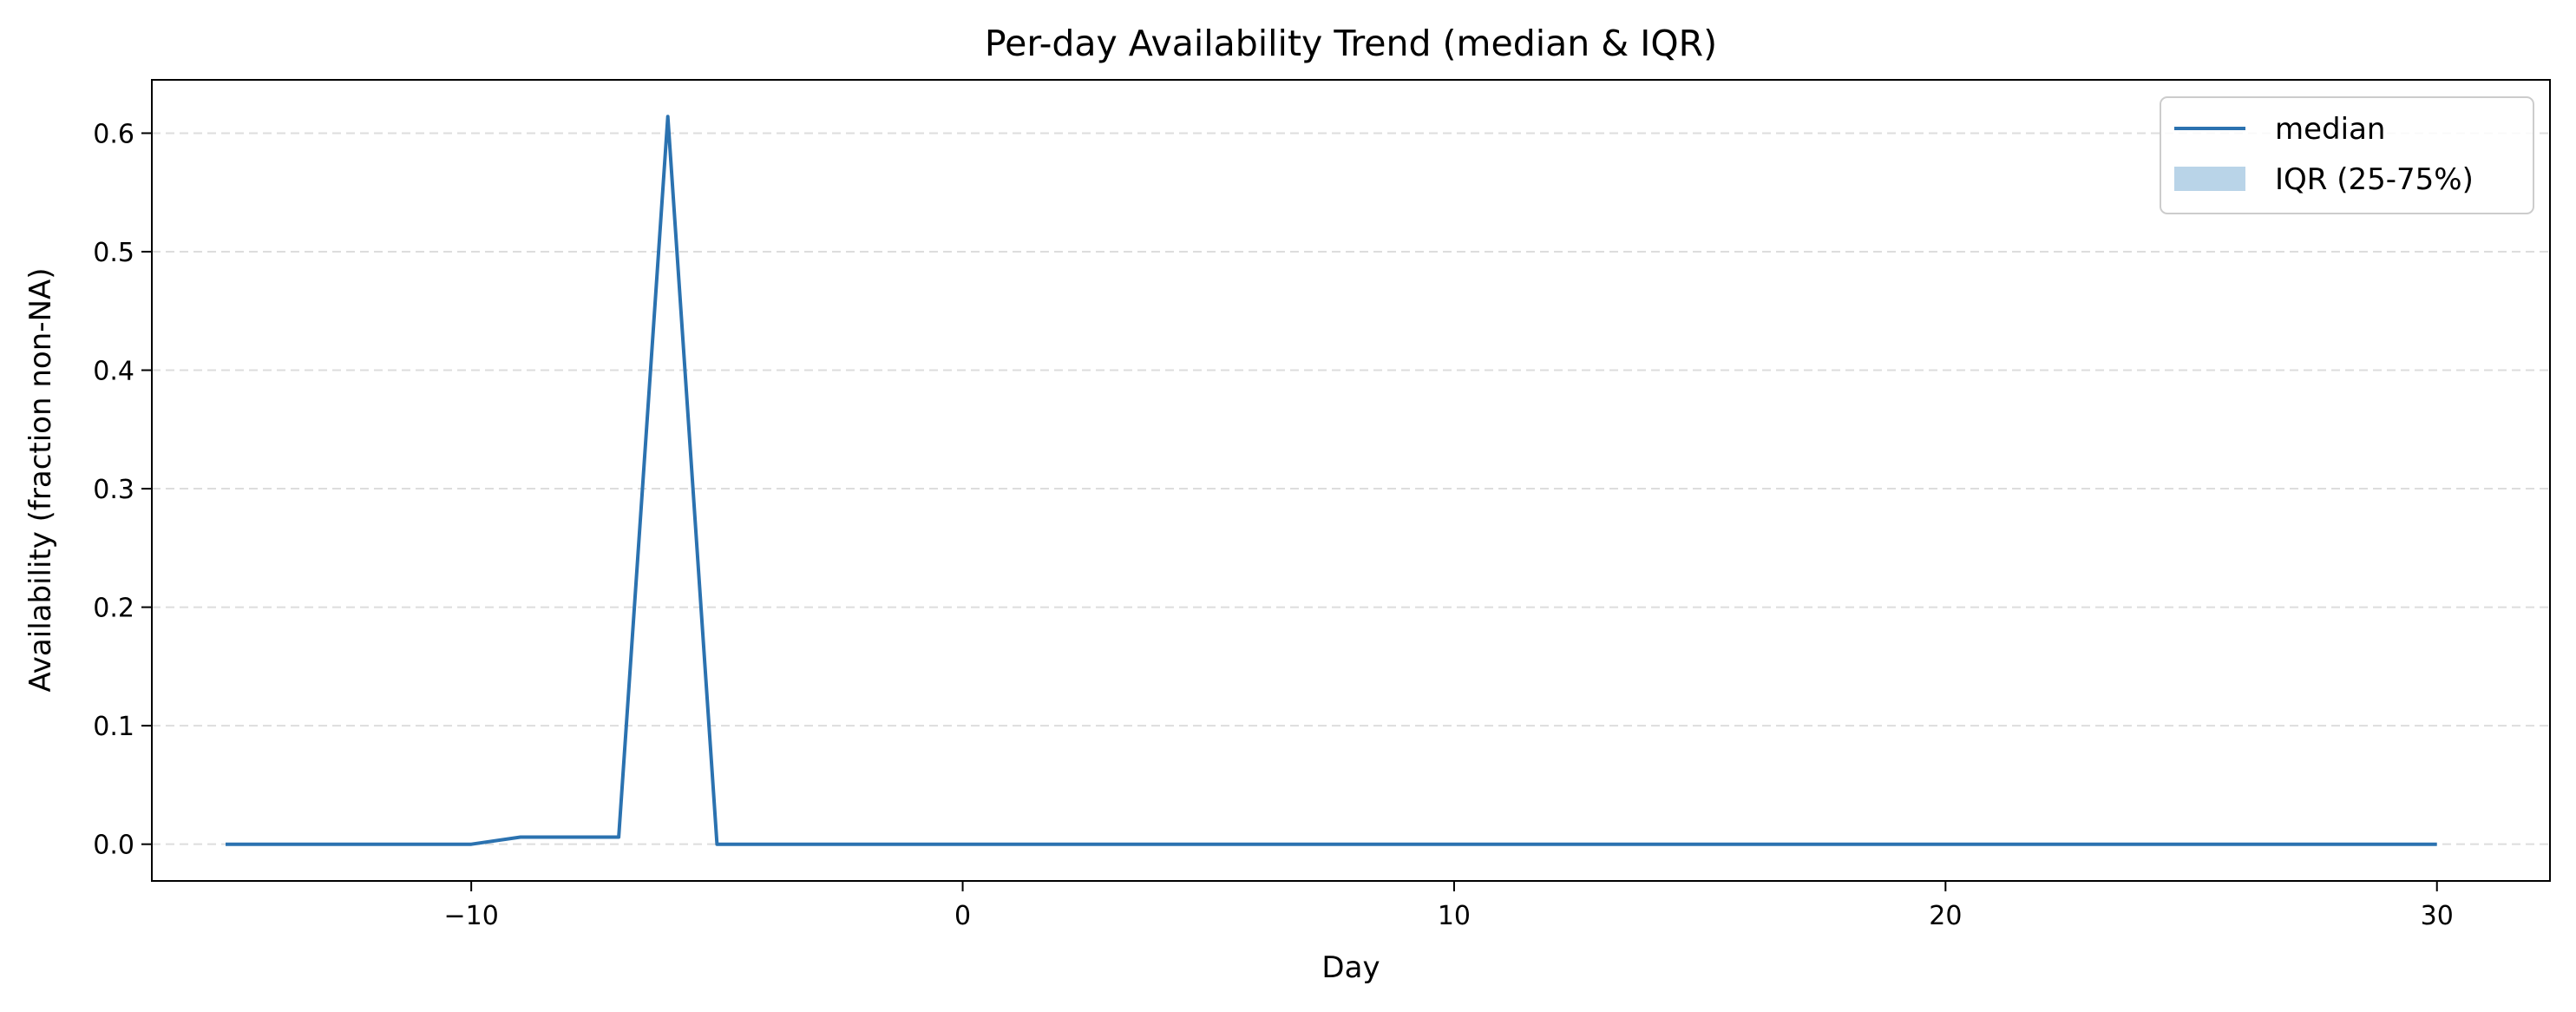 The height and width of the screenshot is (1012, 2576). Describe the element at coordinates (2209, 179) in the screenshot. I see `legend-iqr-swatch` at that location.